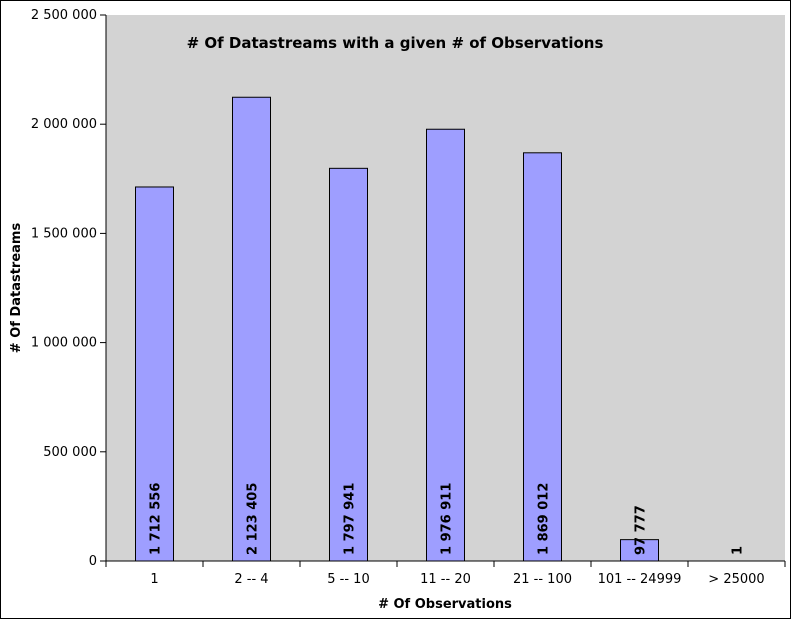 The image size is (791, 619). What do you see at coordinates (70, 452) in the screenshot?
I see `y-tick-label: 500 000` at bounding box center [70, 452].